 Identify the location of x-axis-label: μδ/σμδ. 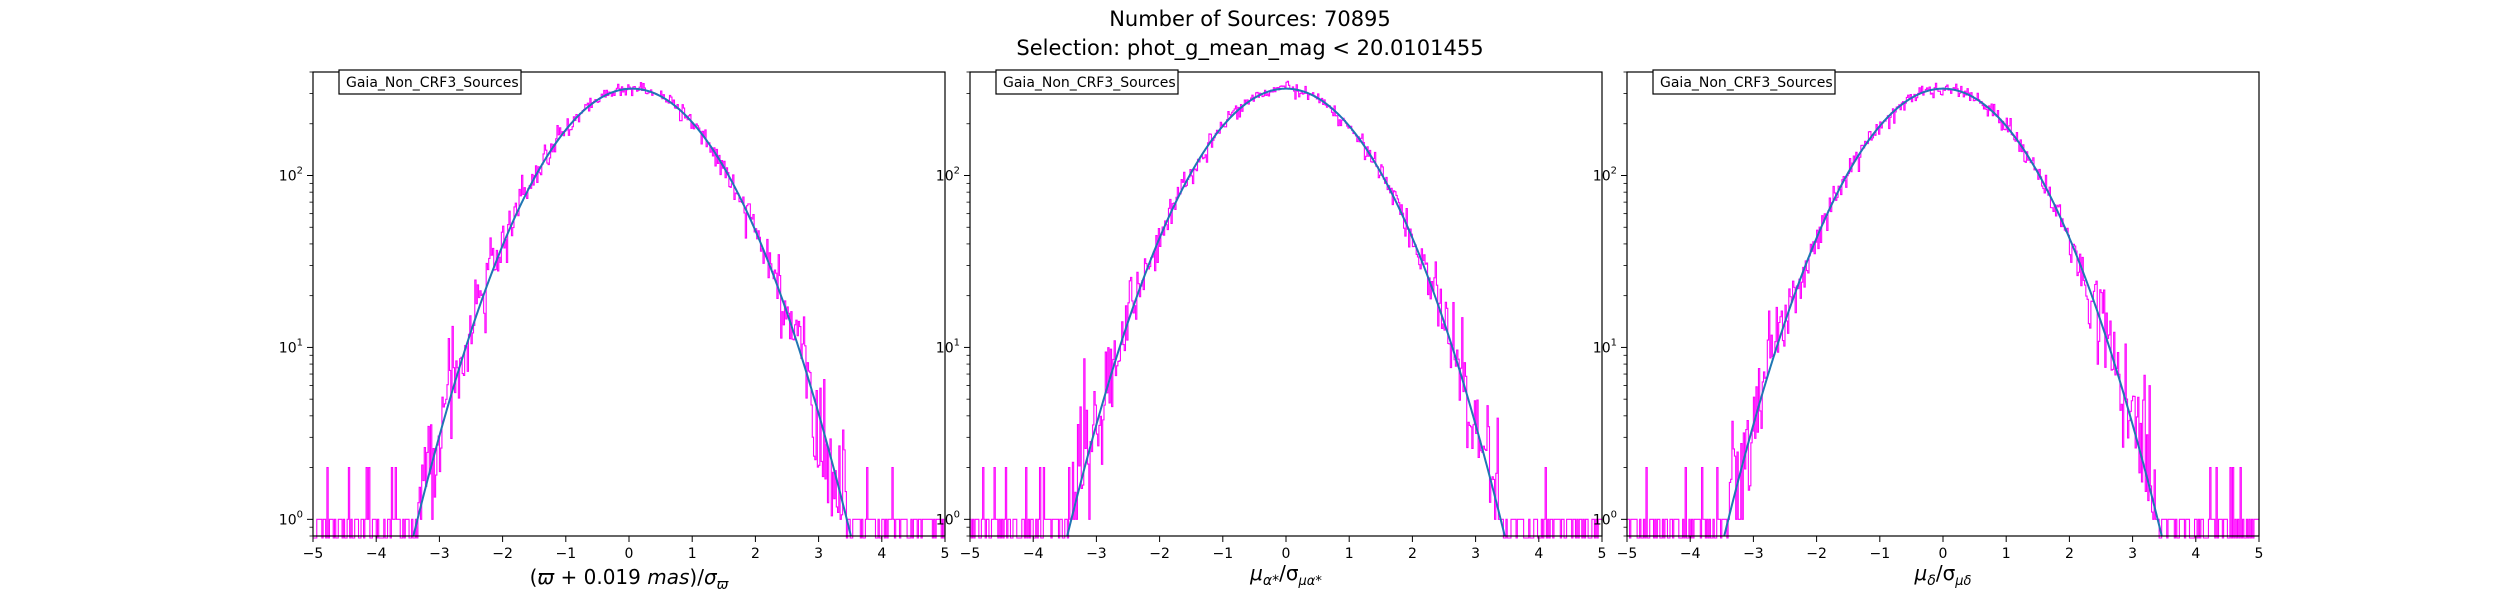
(1943, 575).